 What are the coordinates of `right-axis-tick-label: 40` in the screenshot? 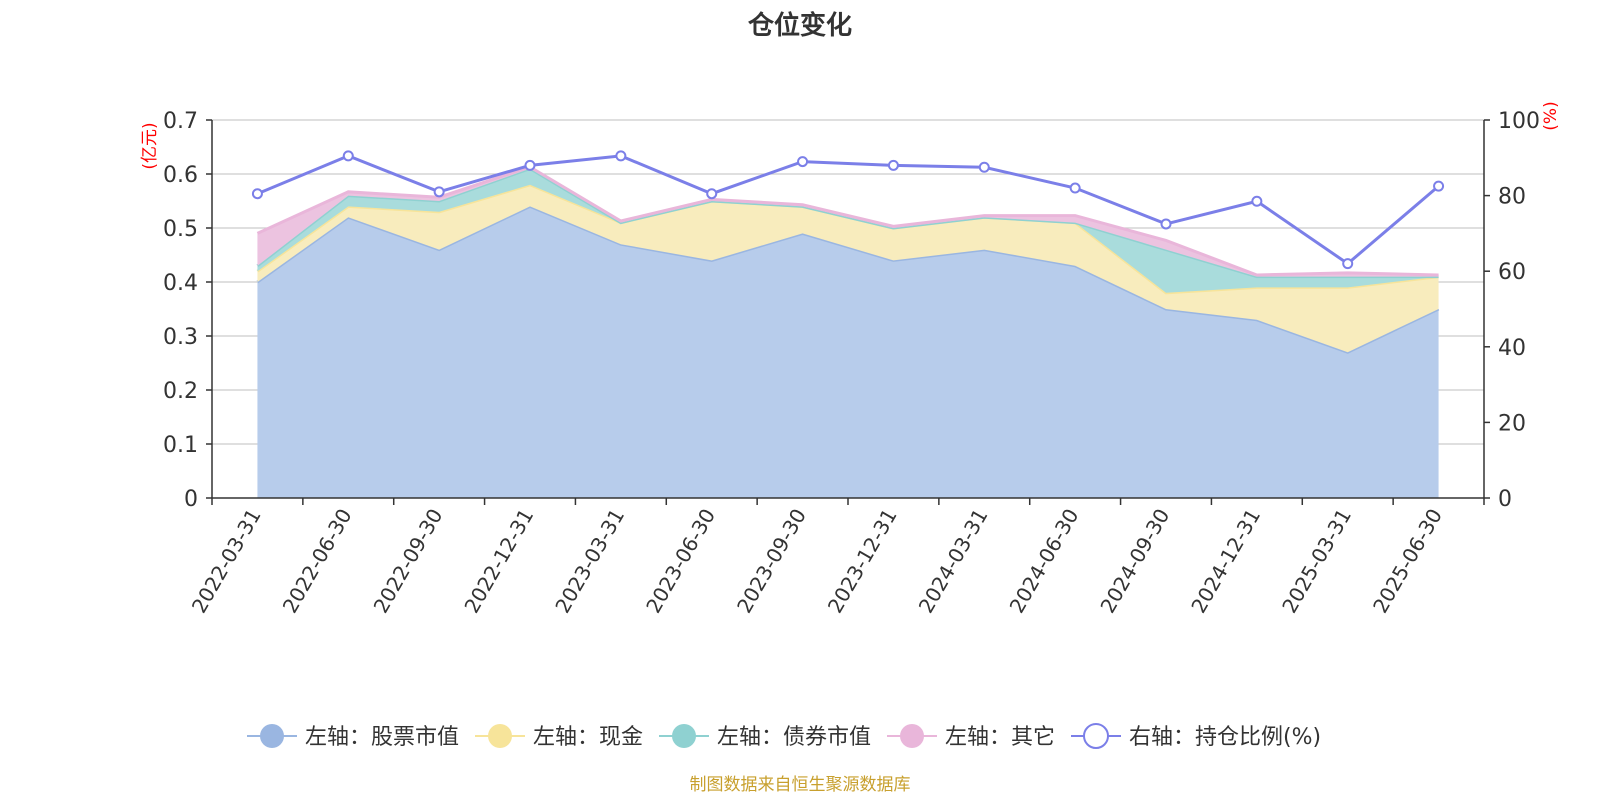 It's located at (1512, 348).